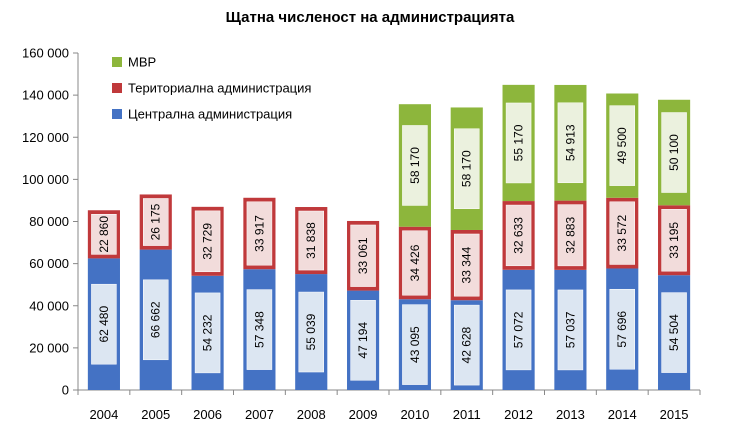  I want to click on data-label: 47 194, so click(363, 340).